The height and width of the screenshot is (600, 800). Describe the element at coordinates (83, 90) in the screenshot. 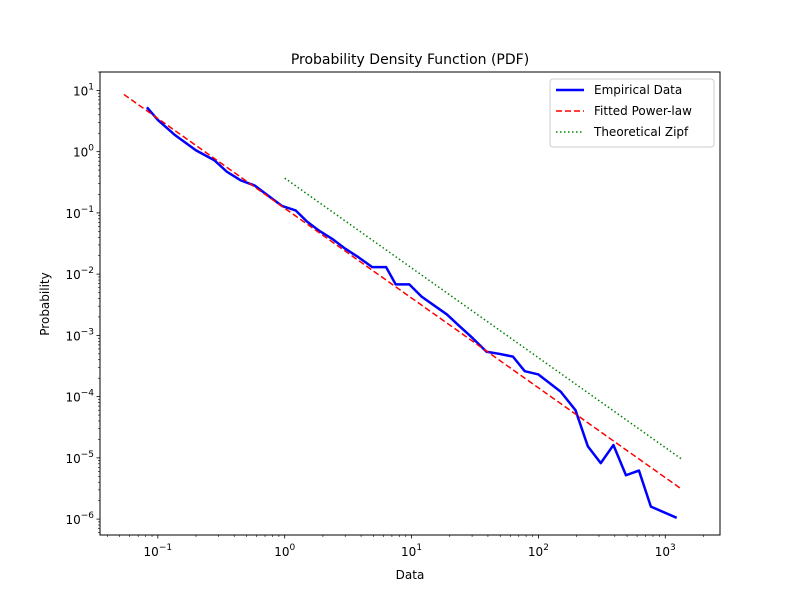

I see `y-tick-label: 10¹` at that location.